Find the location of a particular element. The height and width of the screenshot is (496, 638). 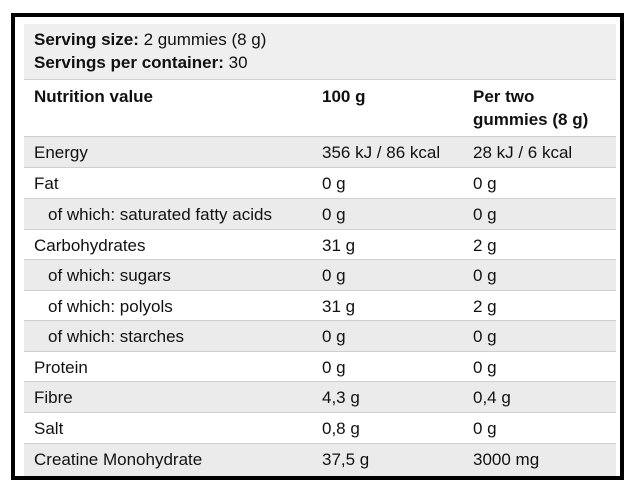

row-value-100g: 37,5 g is located at coordinates (346, 459).